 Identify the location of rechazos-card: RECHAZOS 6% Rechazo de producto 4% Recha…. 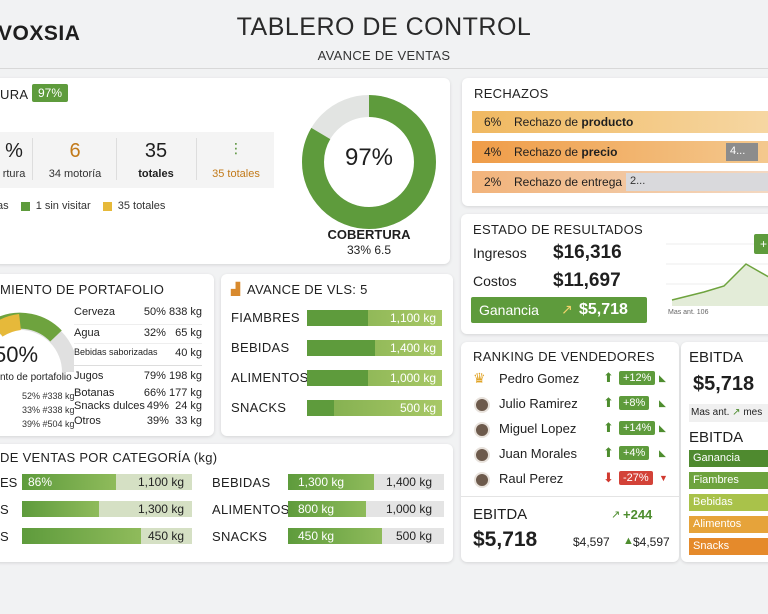
(615, 142).